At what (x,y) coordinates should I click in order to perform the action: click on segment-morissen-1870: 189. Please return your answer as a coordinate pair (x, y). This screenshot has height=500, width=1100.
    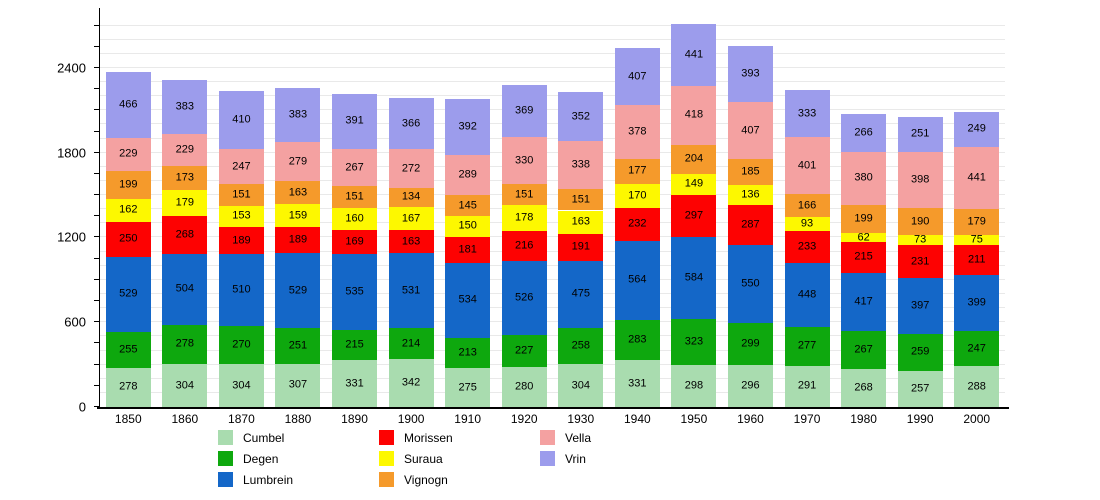
    Looking at the image, I should click on (241, 240).